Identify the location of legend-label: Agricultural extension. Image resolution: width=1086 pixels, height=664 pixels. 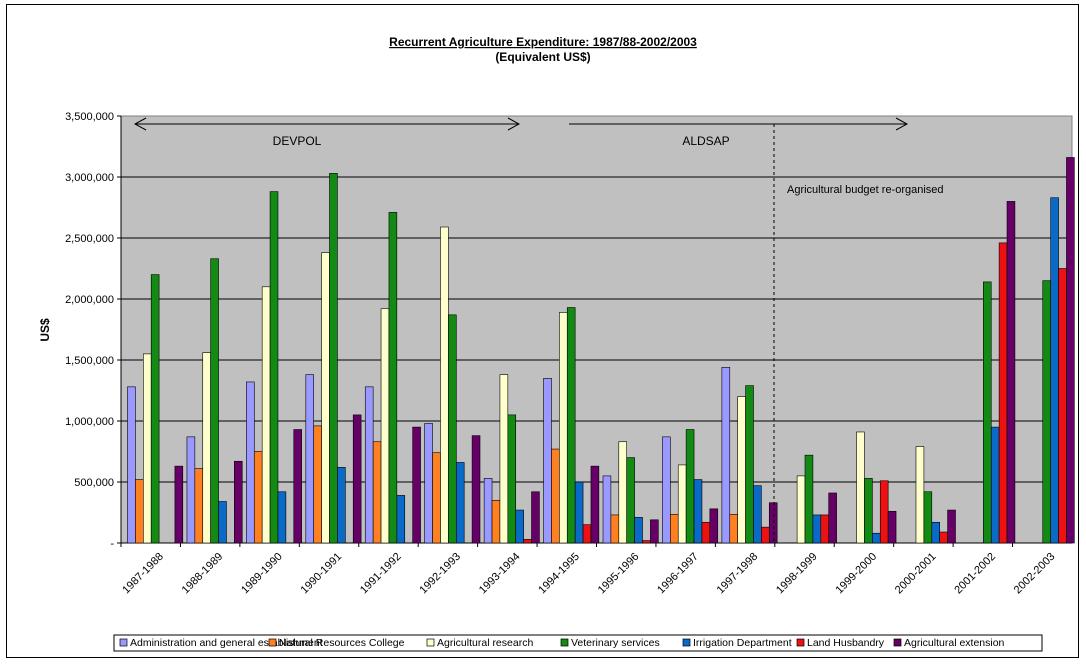
(954, 643).